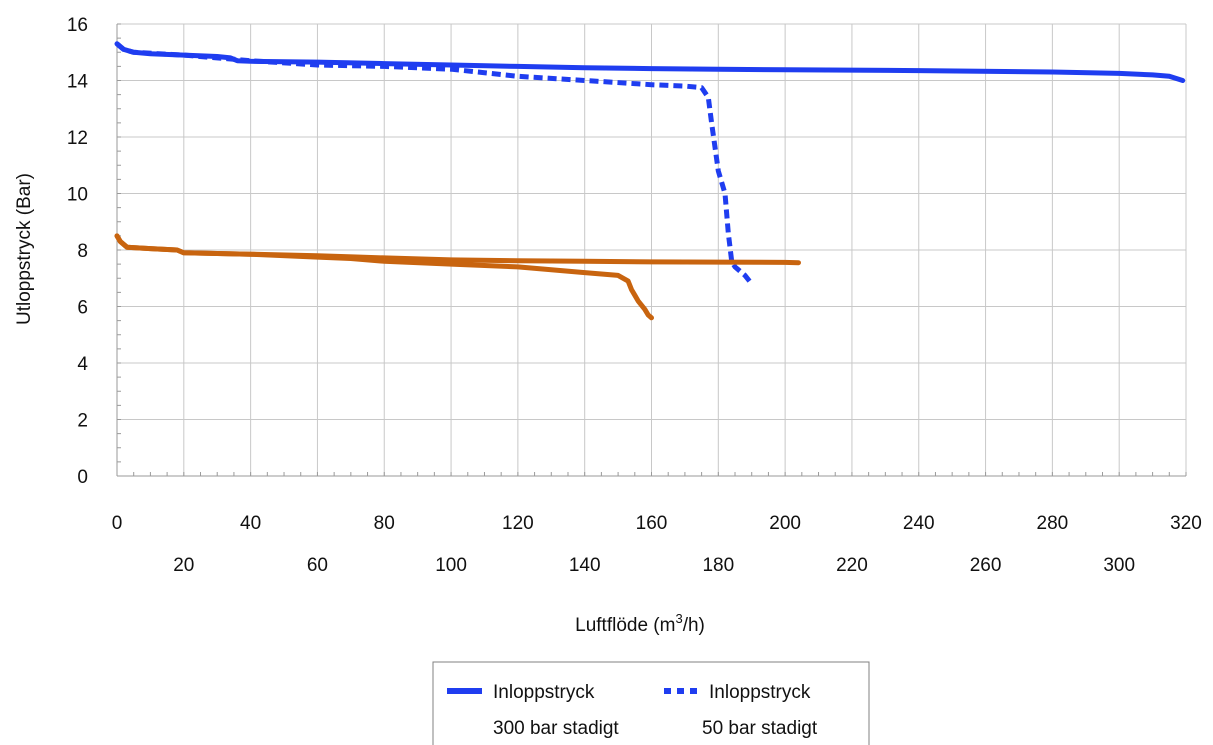 The width and height of the screenshot is (1213, 745). What do you see at coordinates (82, 421) in the screenshot?
I see `y-tick-label: 2` at bounding box center [82, 421].